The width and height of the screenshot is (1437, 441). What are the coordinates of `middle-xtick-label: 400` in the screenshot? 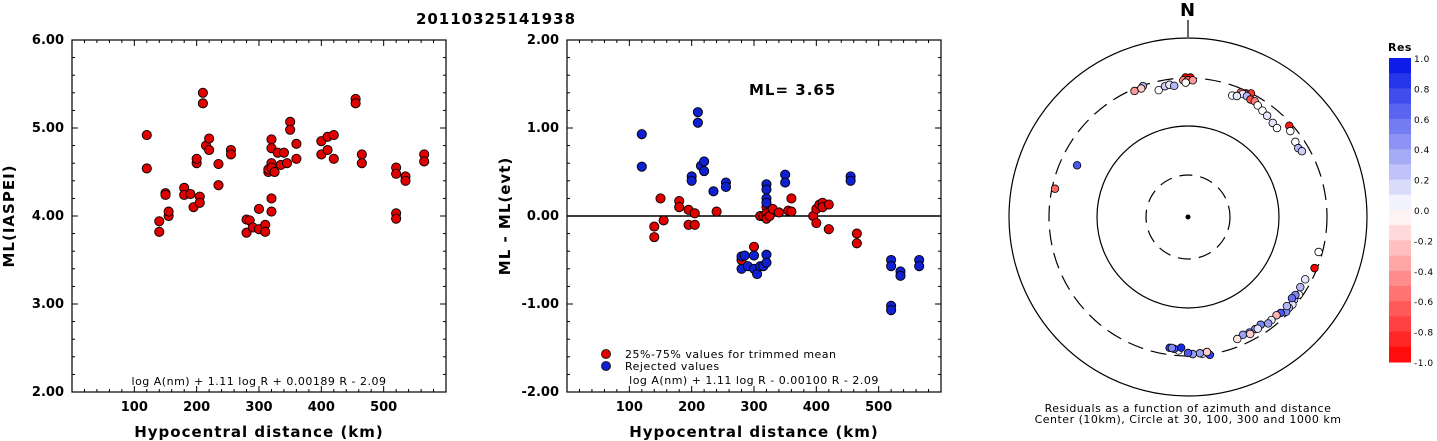 It's located at (816, 407).